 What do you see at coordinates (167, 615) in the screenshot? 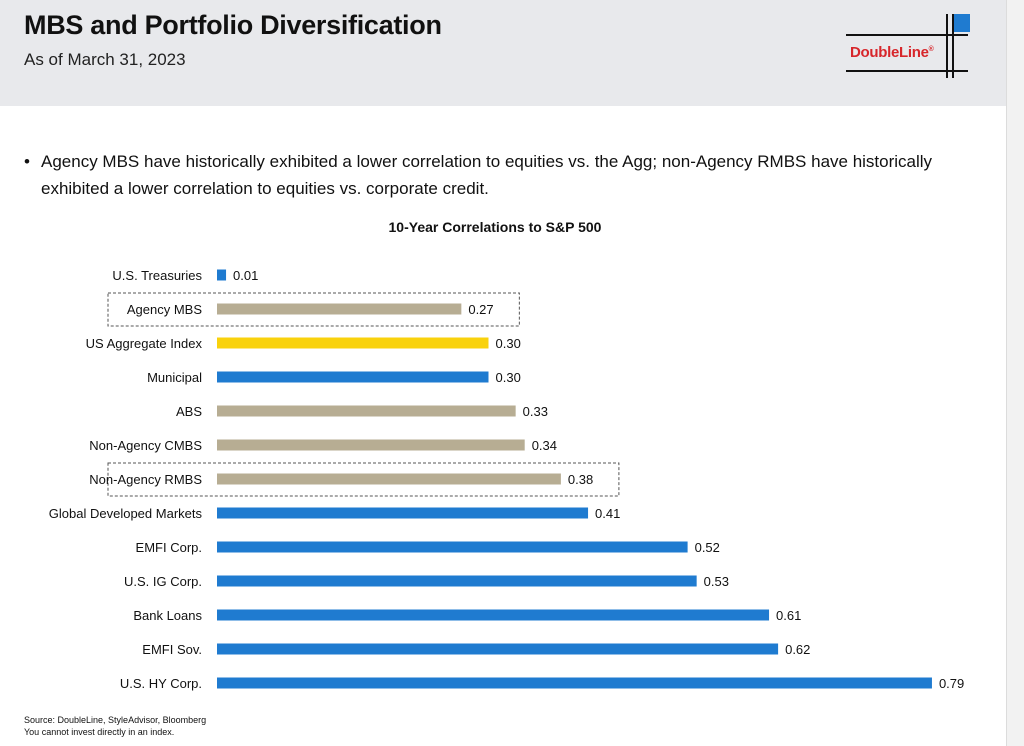
I see `category-label: Bank Loans` at bounding box center [167, 615].